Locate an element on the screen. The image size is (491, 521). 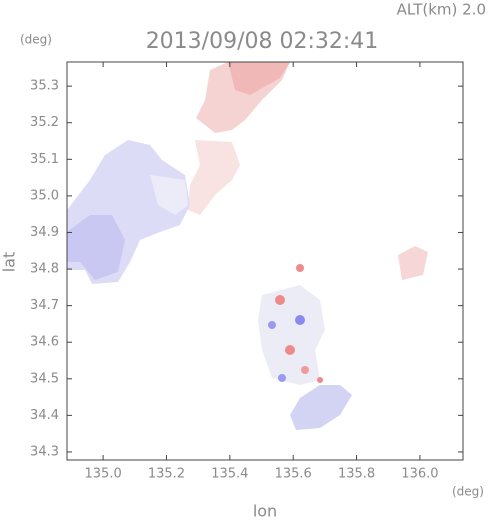
y-tick-label: 34.4 is located at coordinates (44, 415).